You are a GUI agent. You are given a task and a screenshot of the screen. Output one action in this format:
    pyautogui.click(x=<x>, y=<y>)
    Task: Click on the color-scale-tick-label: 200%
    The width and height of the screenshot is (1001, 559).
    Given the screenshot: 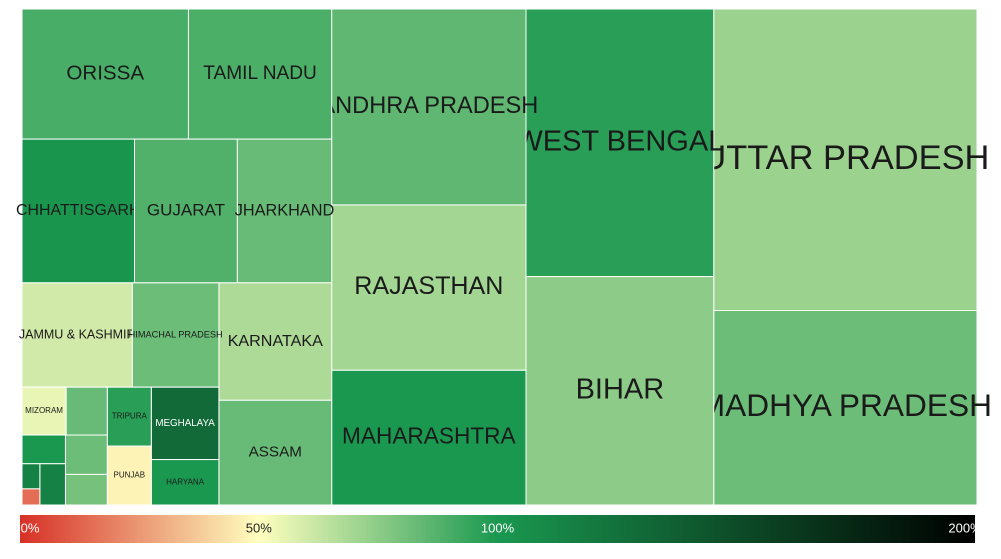 What is the action you would take?
    pyautogui.click(x=965, y=527)
    